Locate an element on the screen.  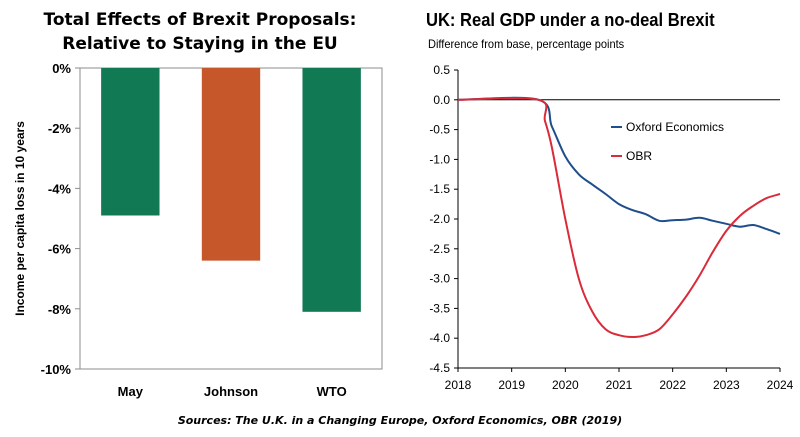
line-x-tick-label: 2024 is located at coordinates (780, 385).